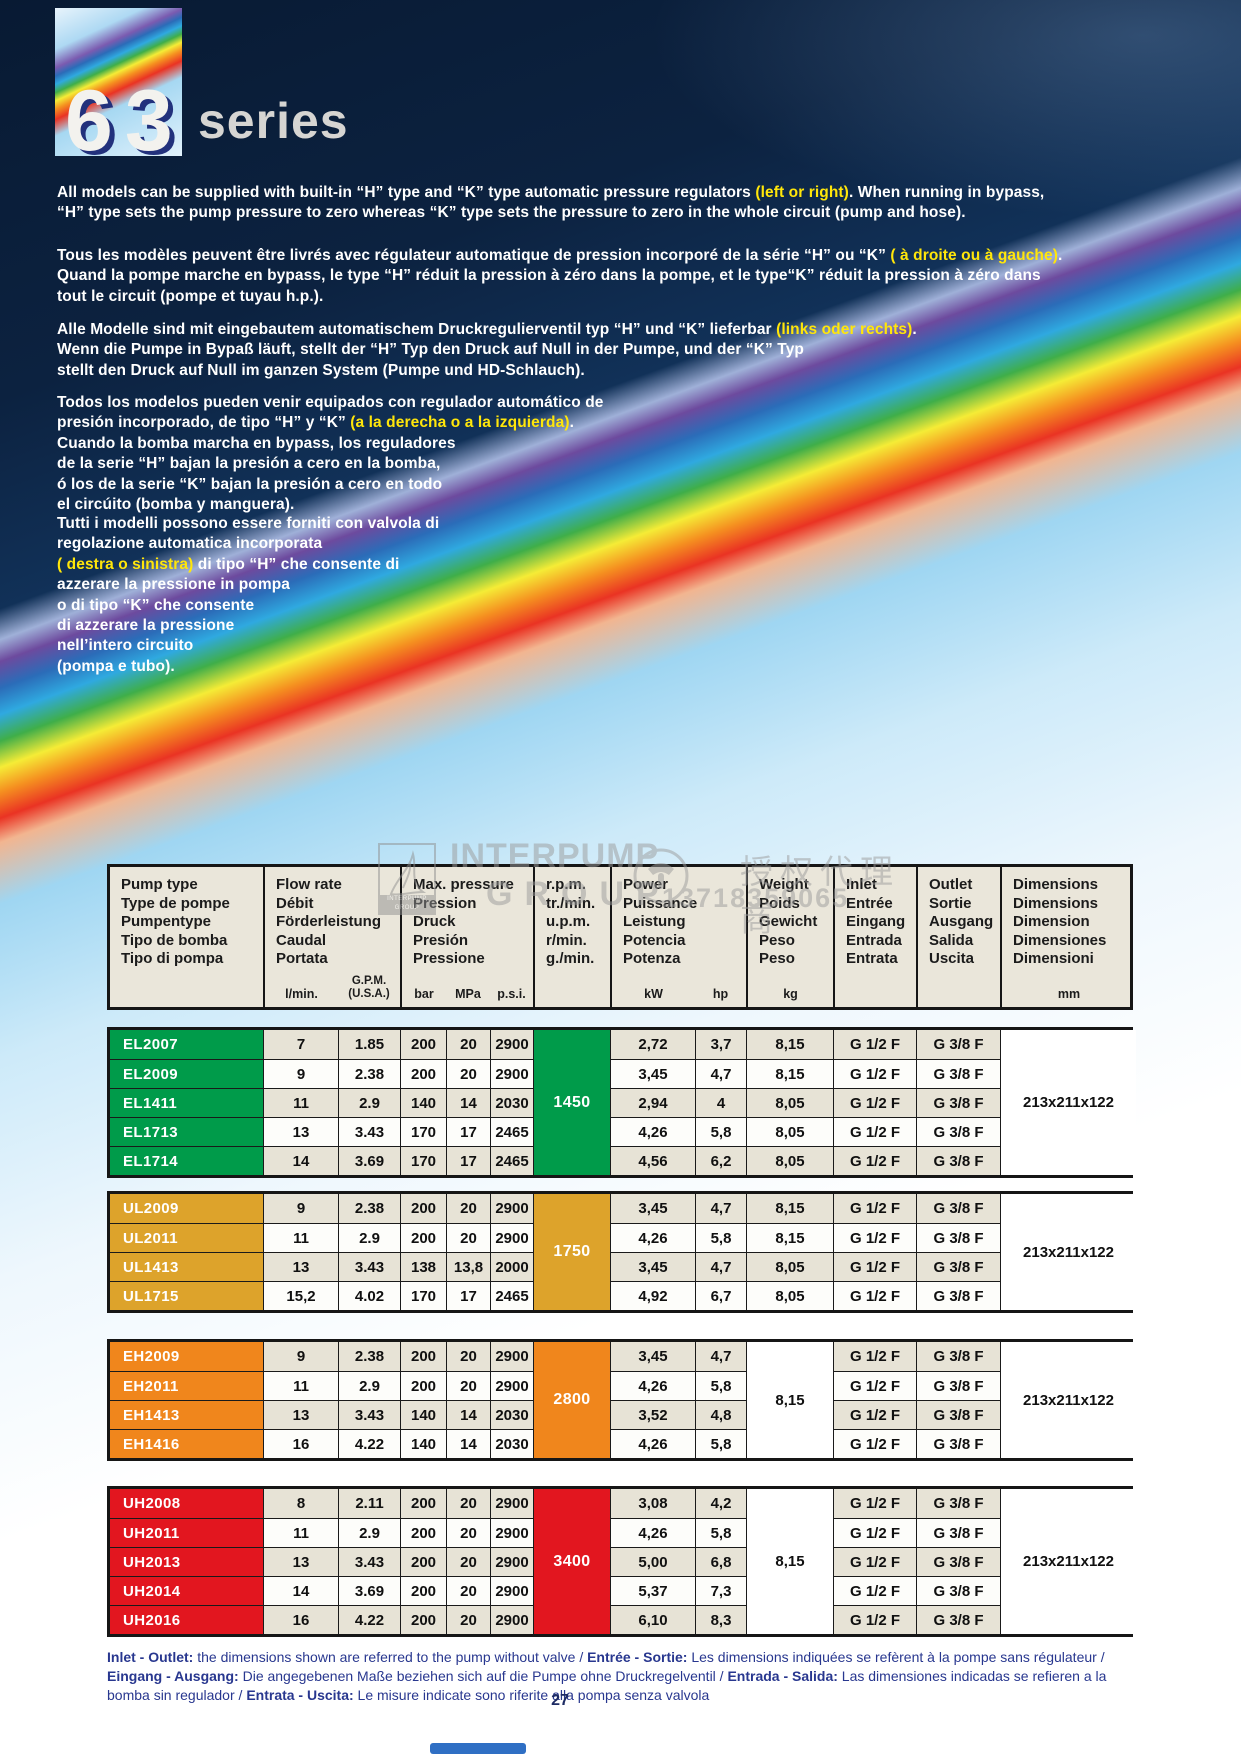 The height and width of the screenshot is (1754, 1241). I want to click on flow-gpm: 4.22, so click(369, 1619).